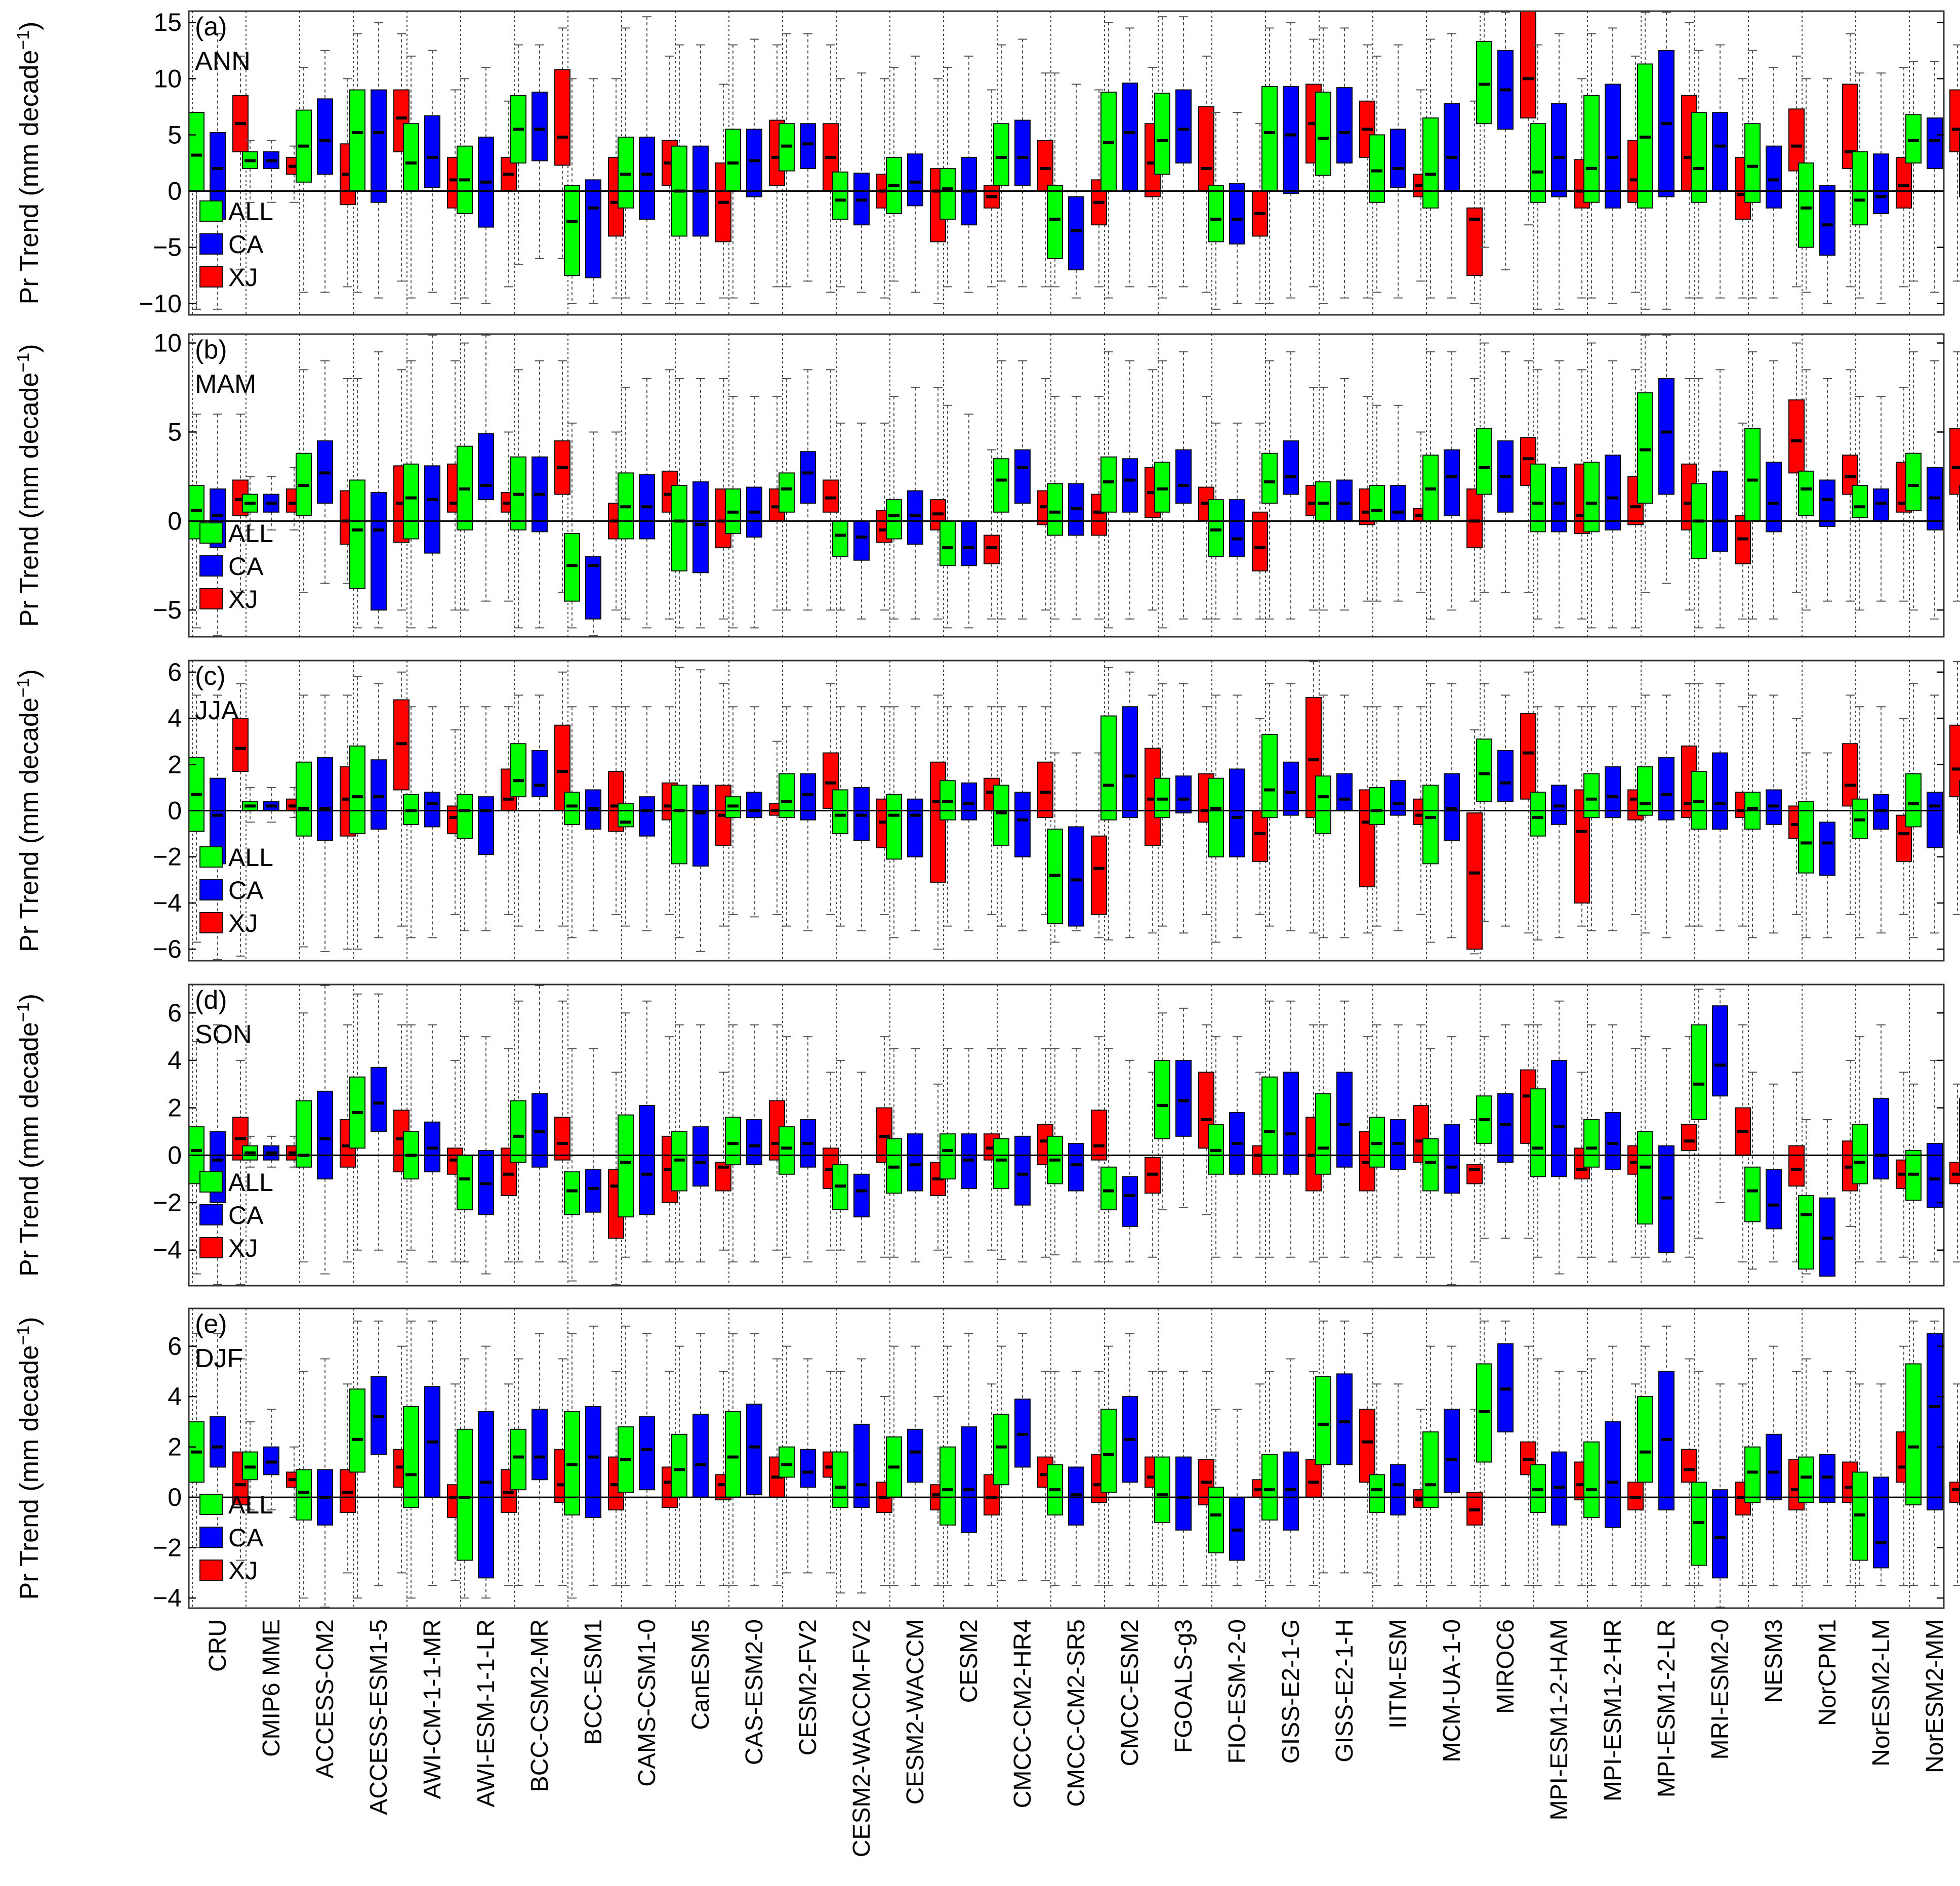 The width and height of the screenshot is (1960, 1886). I want to click on y-tick-label: −5, so click(167, 610).